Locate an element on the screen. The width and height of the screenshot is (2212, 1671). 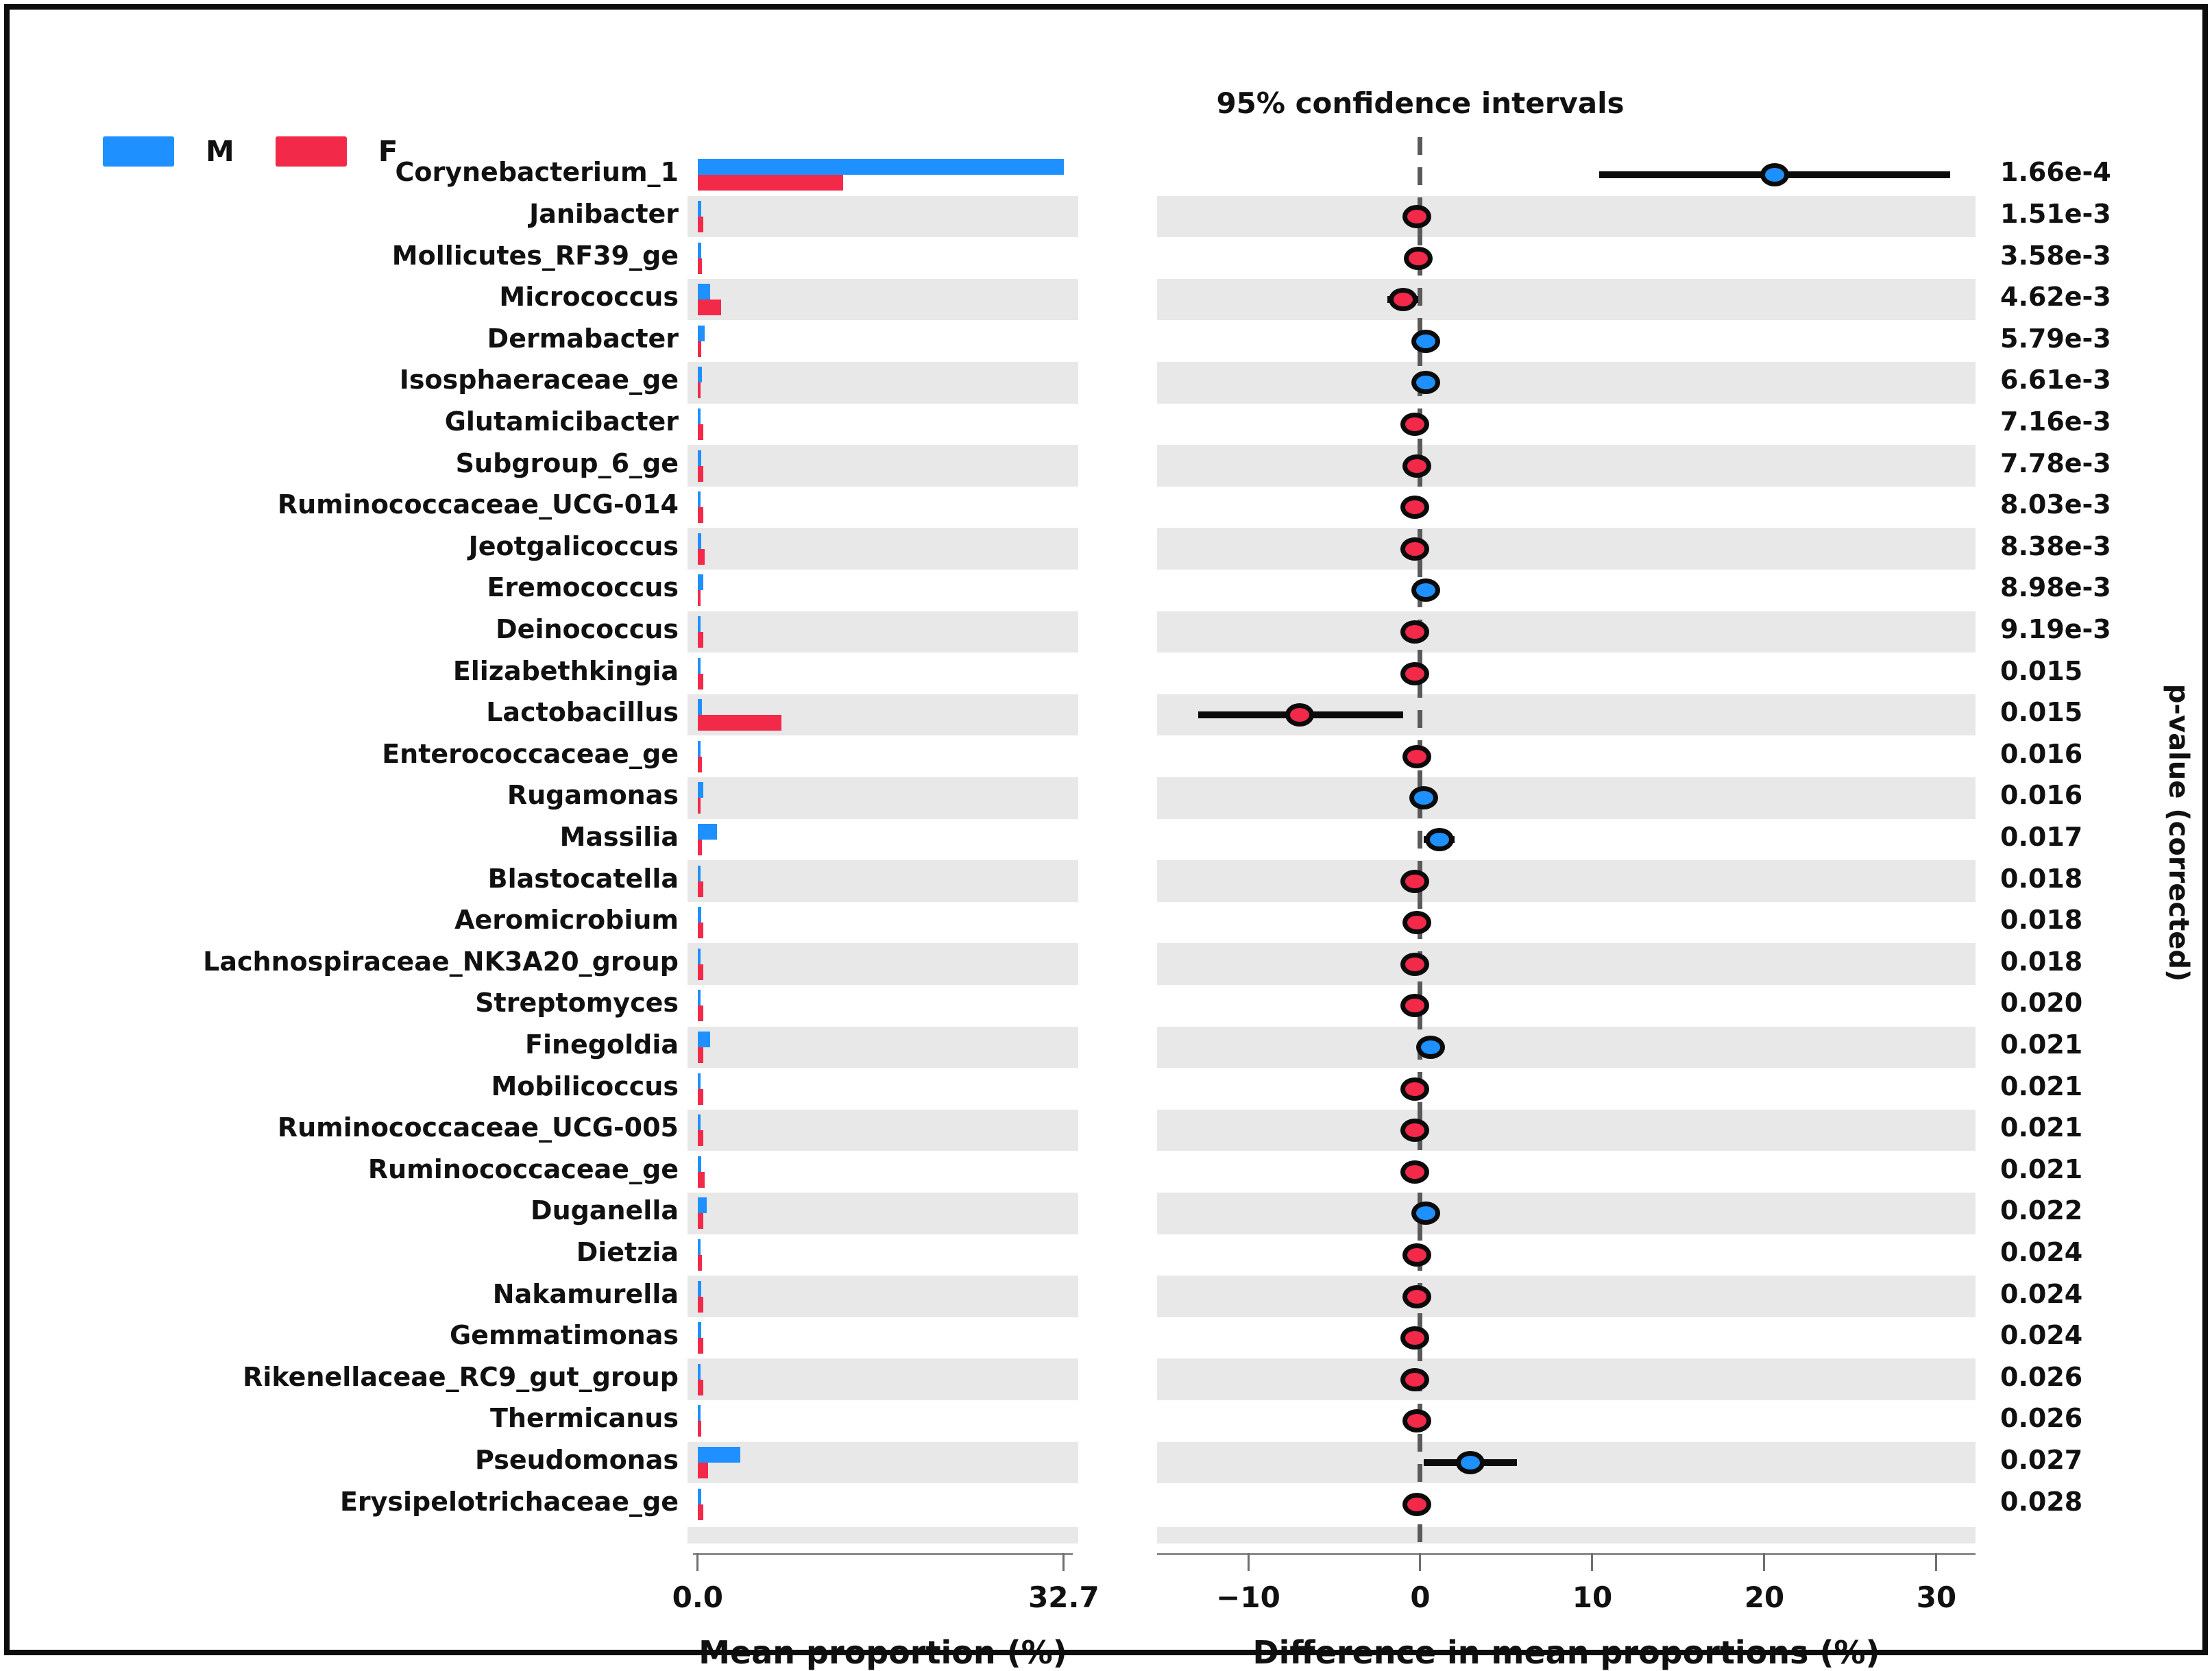
taxon-label: Nakamurella is located at coordinates (586, 1293).